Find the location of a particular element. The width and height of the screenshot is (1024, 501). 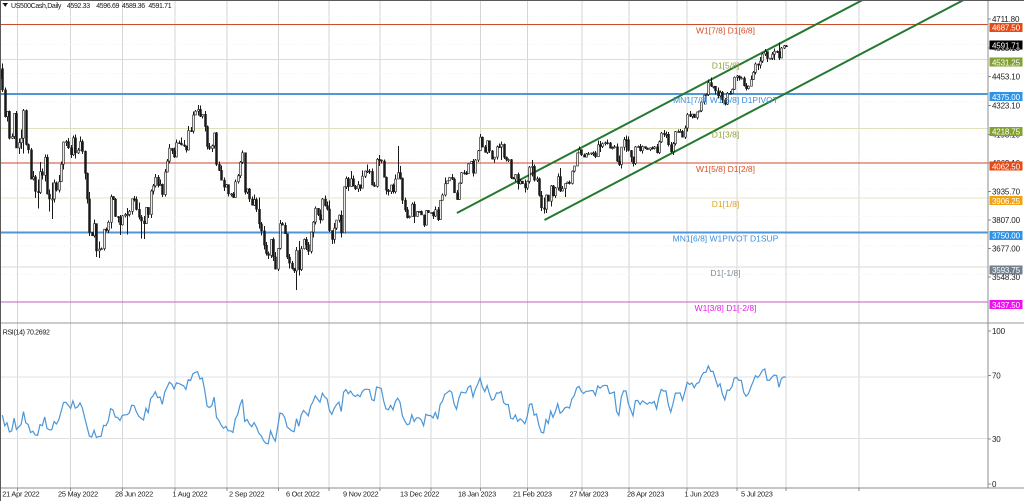

svg-text: D1[-1/8] is located at coordinates (725, 273).